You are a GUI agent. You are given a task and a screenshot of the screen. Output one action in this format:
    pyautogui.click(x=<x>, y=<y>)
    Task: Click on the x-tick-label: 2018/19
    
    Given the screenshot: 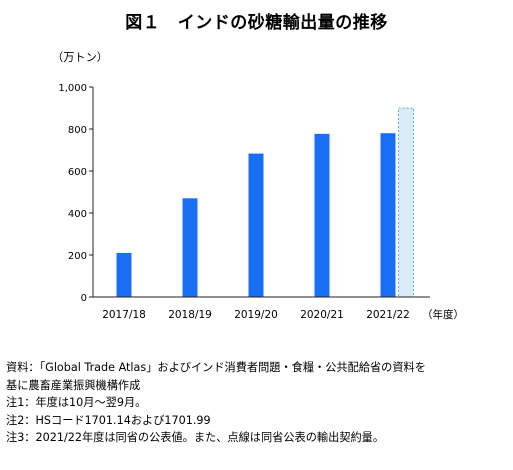 What is the action you would take?
    pyautogui.click(x=190, y=315)
    